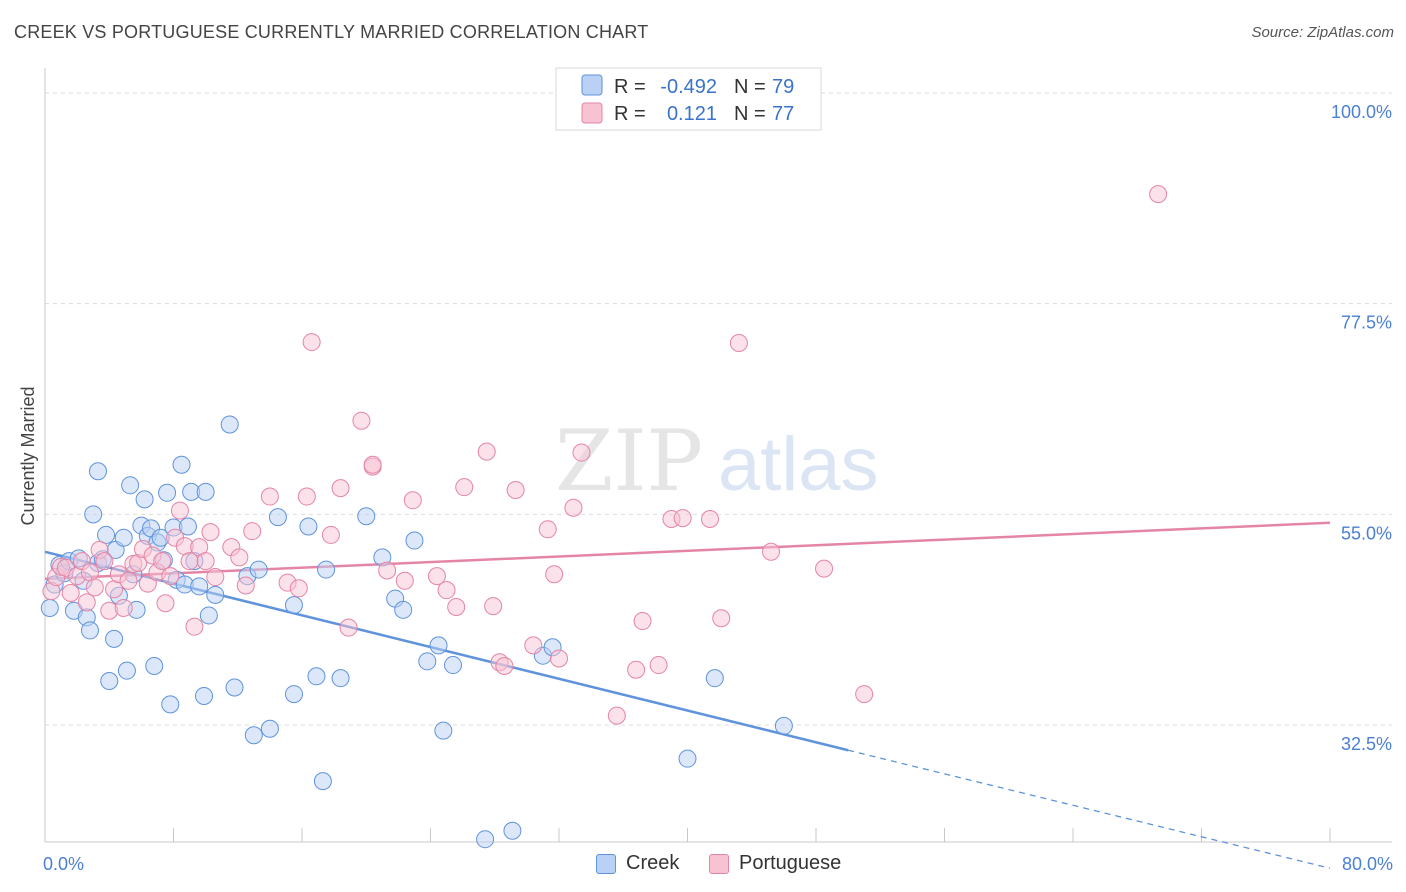  Describe the element at coordinates (783, 87) in the screenshot. I see `legend-n-value-1: 79` at that location.